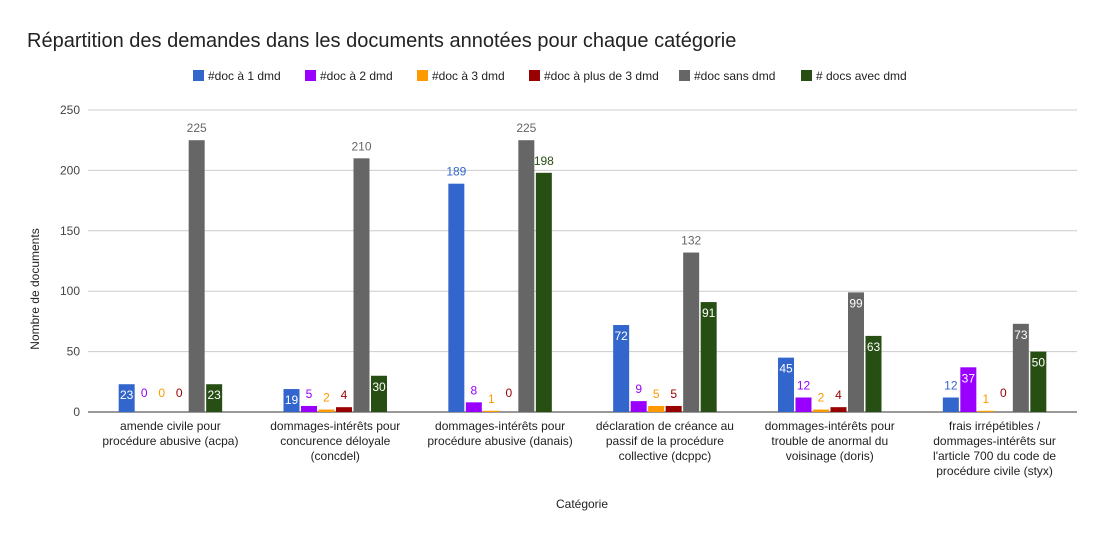 The width and height of the screenshot is (1104, 538). I want to click on bar-label-6-cat-3: 198, so click(544, 161).